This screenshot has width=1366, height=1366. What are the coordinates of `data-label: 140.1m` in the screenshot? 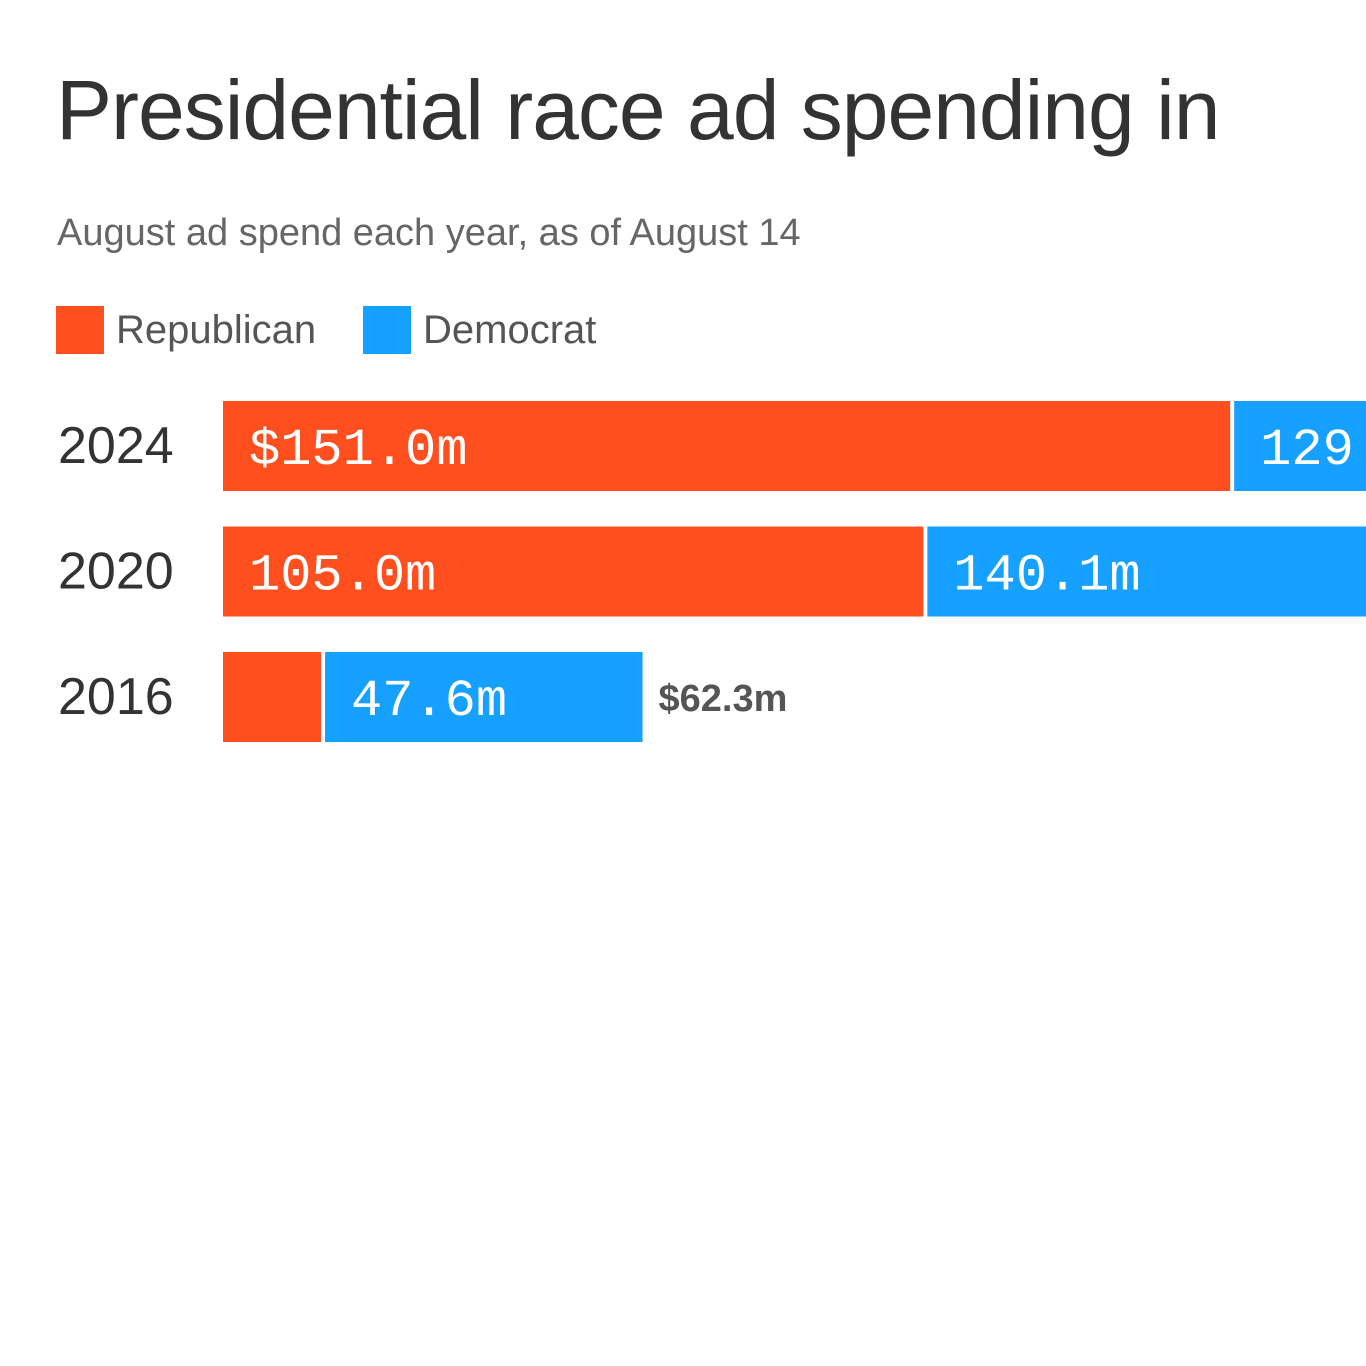 It's located at (1046, 576).